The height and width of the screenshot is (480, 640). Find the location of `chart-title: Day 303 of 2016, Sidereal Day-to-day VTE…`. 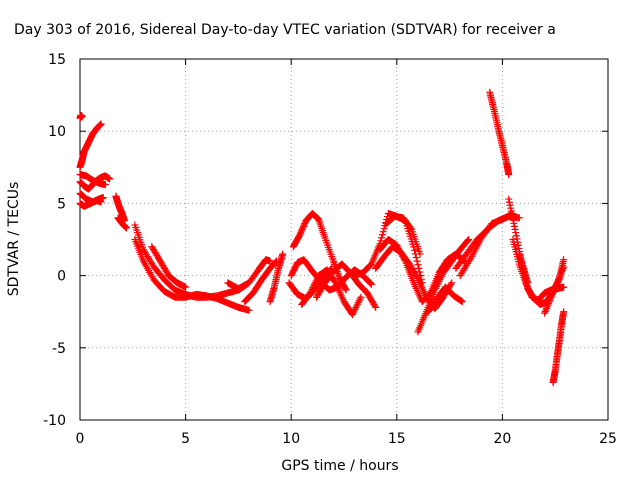

chart-title: Day 303 of 2016, Sidereal Day-to-day VTE… is located at coordinates (285, 30).